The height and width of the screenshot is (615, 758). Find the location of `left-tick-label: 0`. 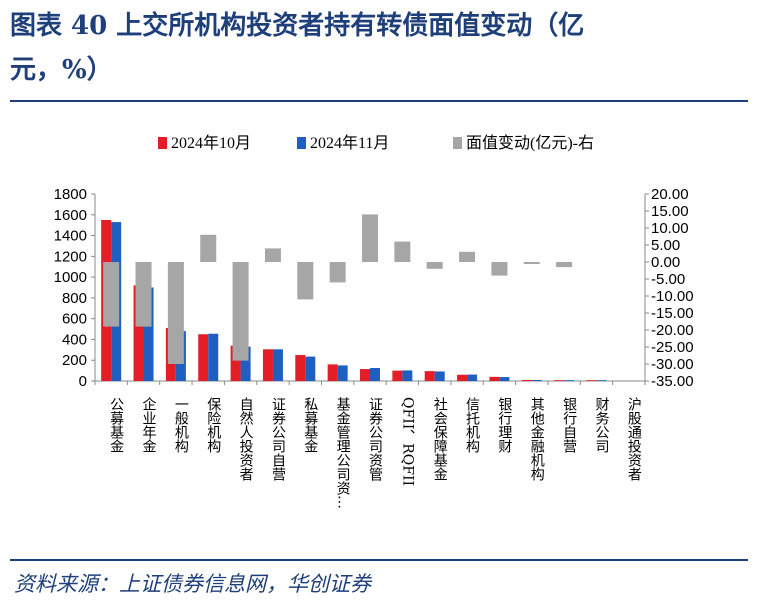

left-tick-label: 0 is located at coordinates (83, 381).